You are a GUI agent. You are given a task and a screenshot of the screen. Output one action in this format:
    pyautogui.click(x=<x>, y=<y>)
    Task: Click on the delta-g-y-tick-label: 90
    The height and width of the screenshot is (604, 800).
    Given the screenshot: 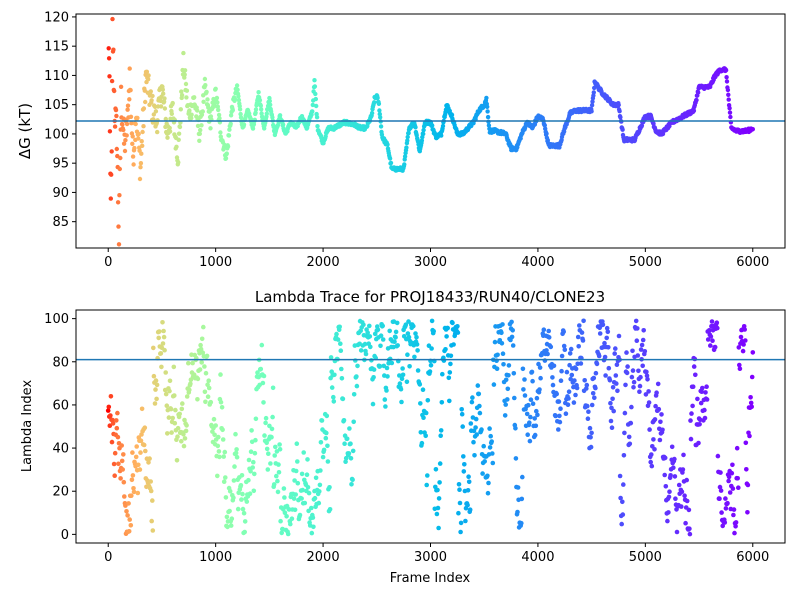 What is the action you would take?
    pyautogui.click(x=60, y=193)
    